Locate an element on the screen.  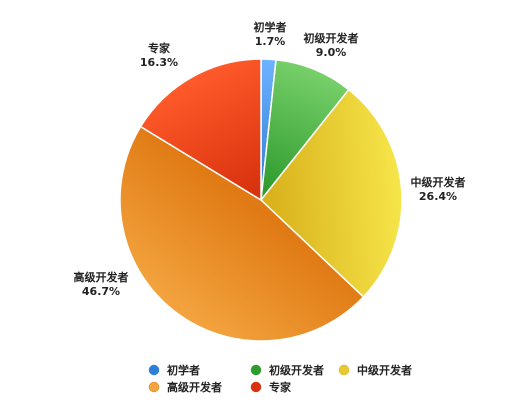
slice-label-value-2: 26.4% is located at coordinates (438, 196).